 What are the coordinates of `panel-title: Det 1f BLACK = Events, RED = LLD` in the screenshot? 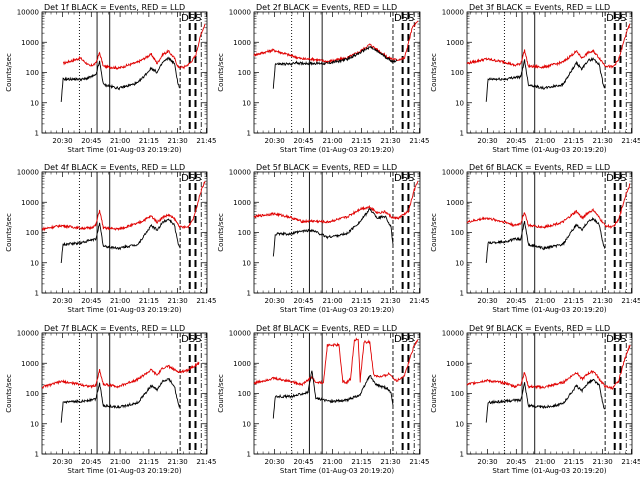 It's located at (114, 7).